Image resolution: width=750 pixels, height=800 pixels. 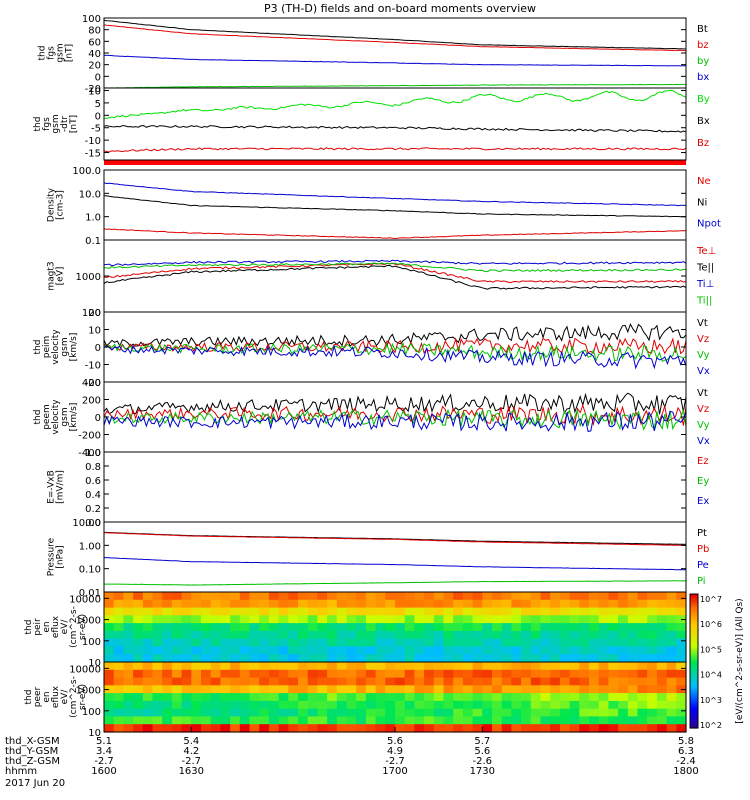 What do you see at coordinates (483, 761) in the screenshot?
I see `x-tick-label: -2.6` at bounding box center [483, 761].